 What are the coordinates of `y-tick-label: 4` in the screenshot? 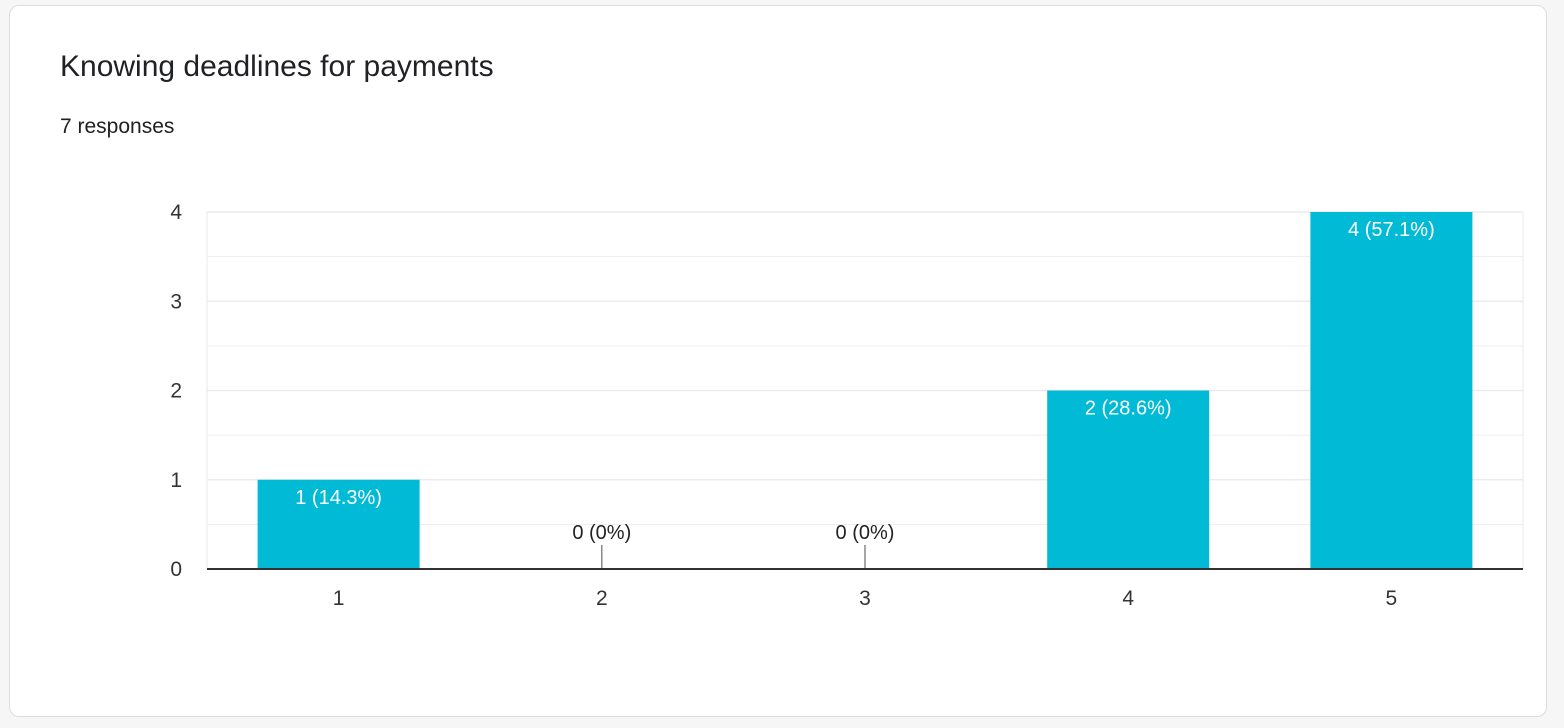 It's located at (176, 212).